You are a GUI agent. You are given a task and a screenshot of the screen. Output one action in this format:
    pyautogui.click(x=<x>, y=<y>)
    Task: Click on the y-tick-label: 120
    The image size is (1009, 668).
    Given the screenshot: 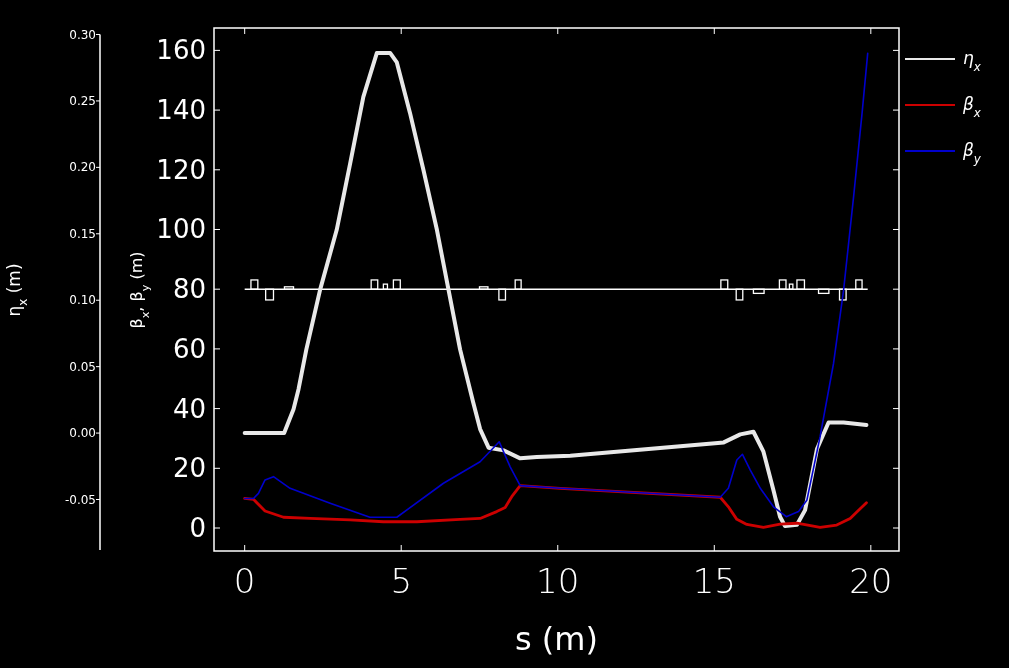 What is the action you would take?
    pyautogui.click(x=181, y=169)
    